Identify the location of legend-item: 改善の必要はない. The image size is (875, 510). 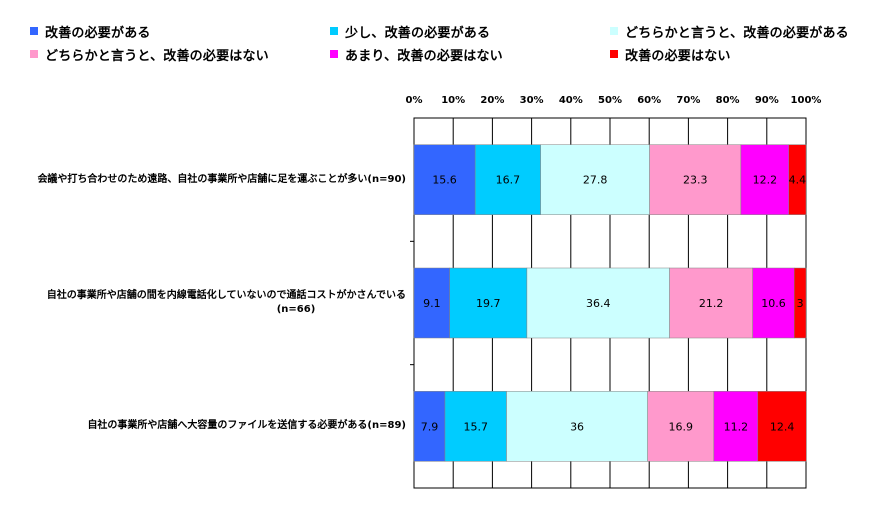
(670, 54).